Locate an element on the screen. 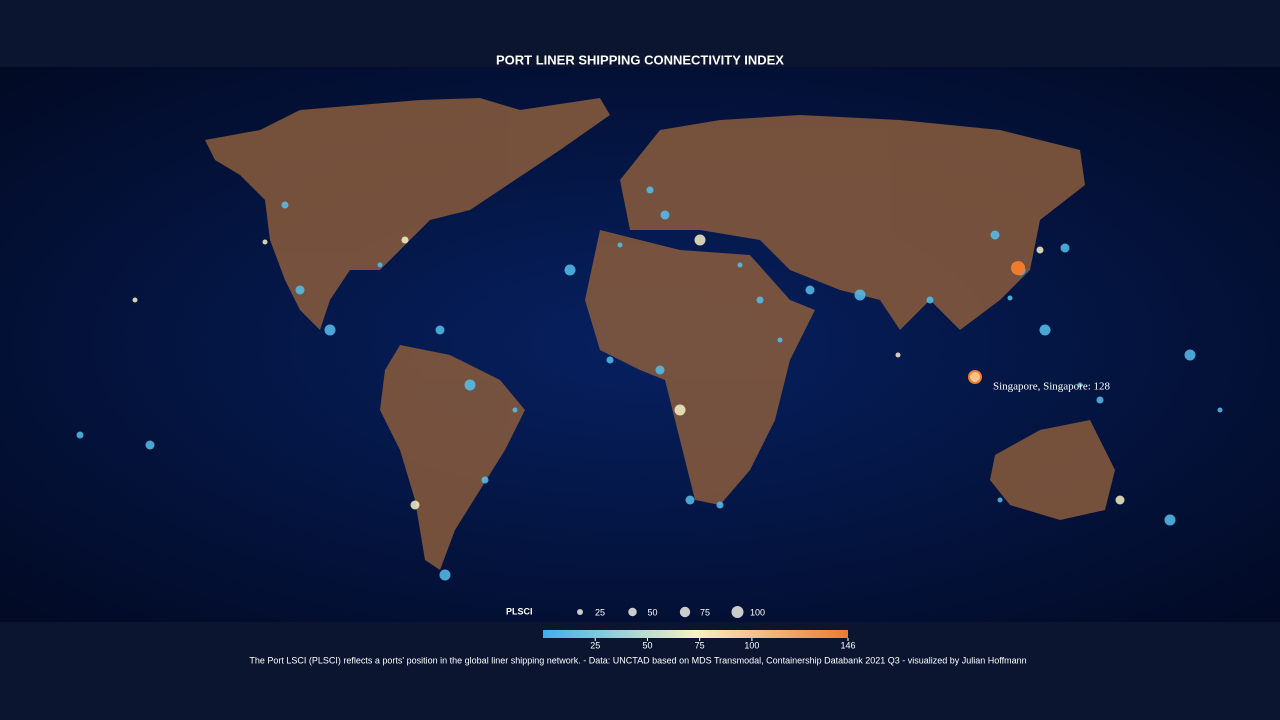 The image size is (1280, 720). title: PORT LINER SHIPPING CONNECTIVITY INDEX is located at coordinates (640, 59).